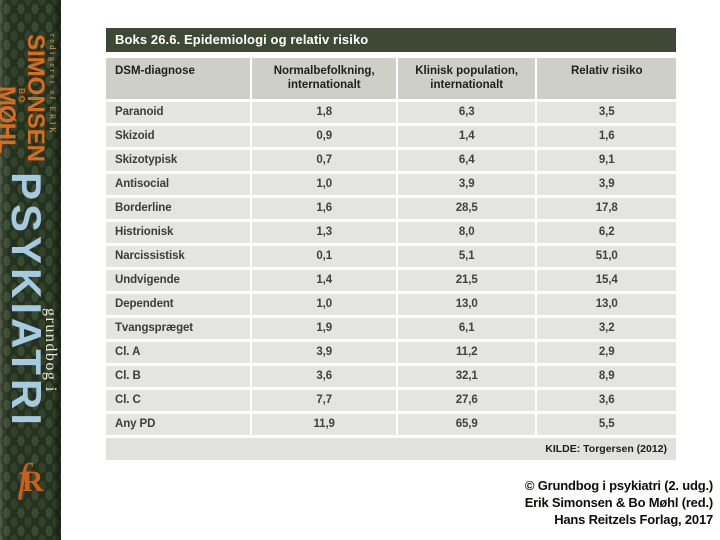 The image size is (720, 540). I want to click on row-value: 1,8, so click(324, 112).